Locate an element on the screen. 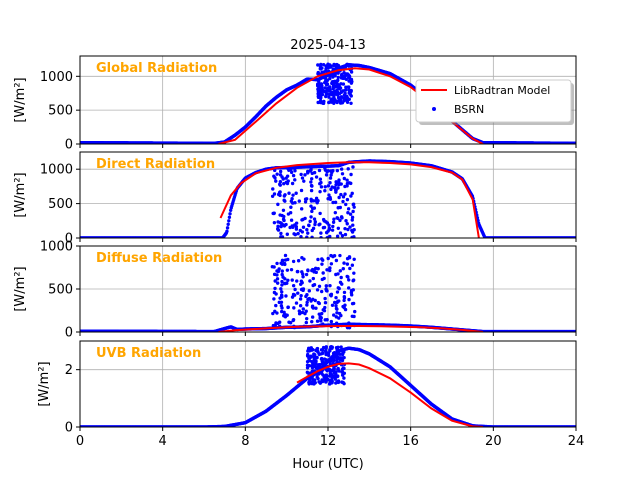 This screenshot has height=480, width=640. legend-box is located at coordinates (493, 101).